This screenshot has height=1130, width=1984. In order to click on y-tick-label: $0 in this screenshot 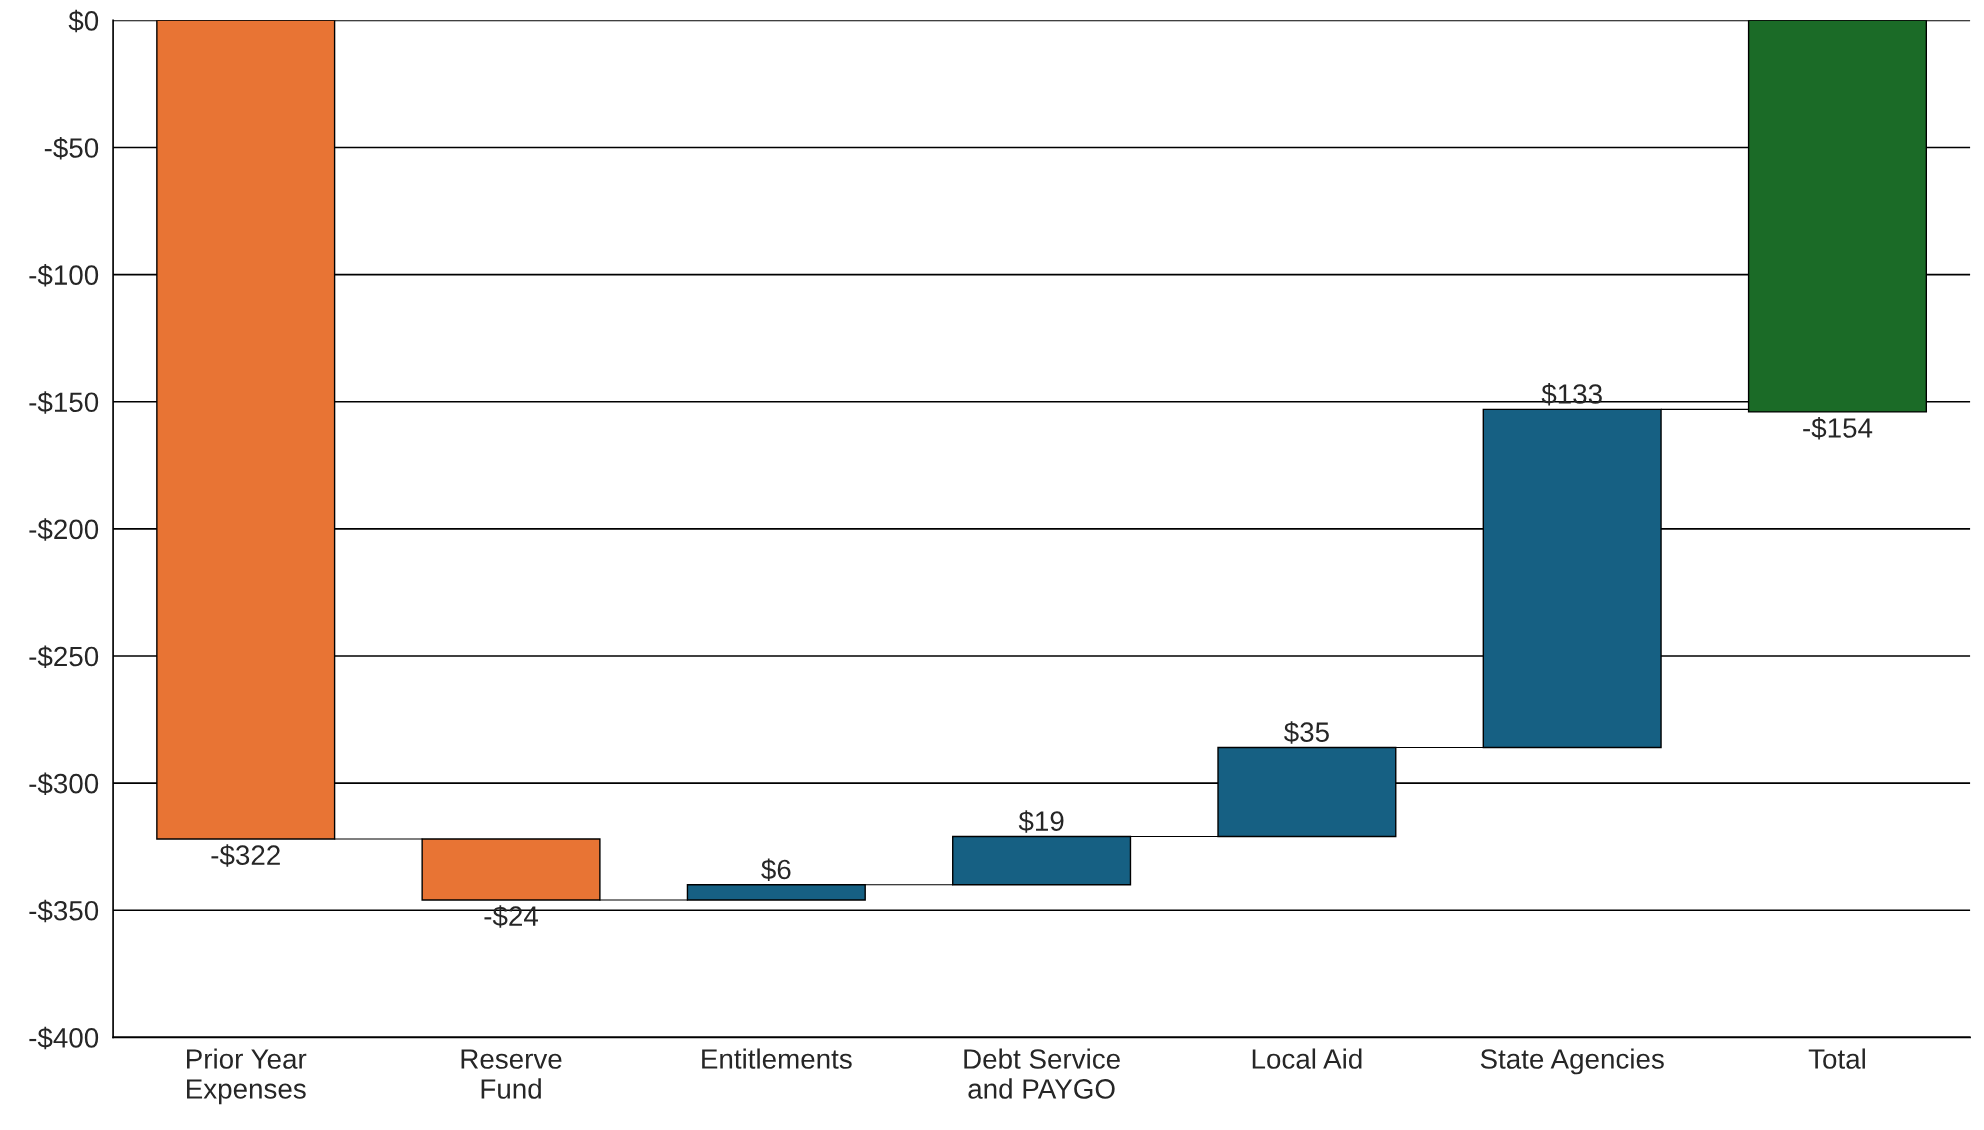, I will do `click(83, 21)`.